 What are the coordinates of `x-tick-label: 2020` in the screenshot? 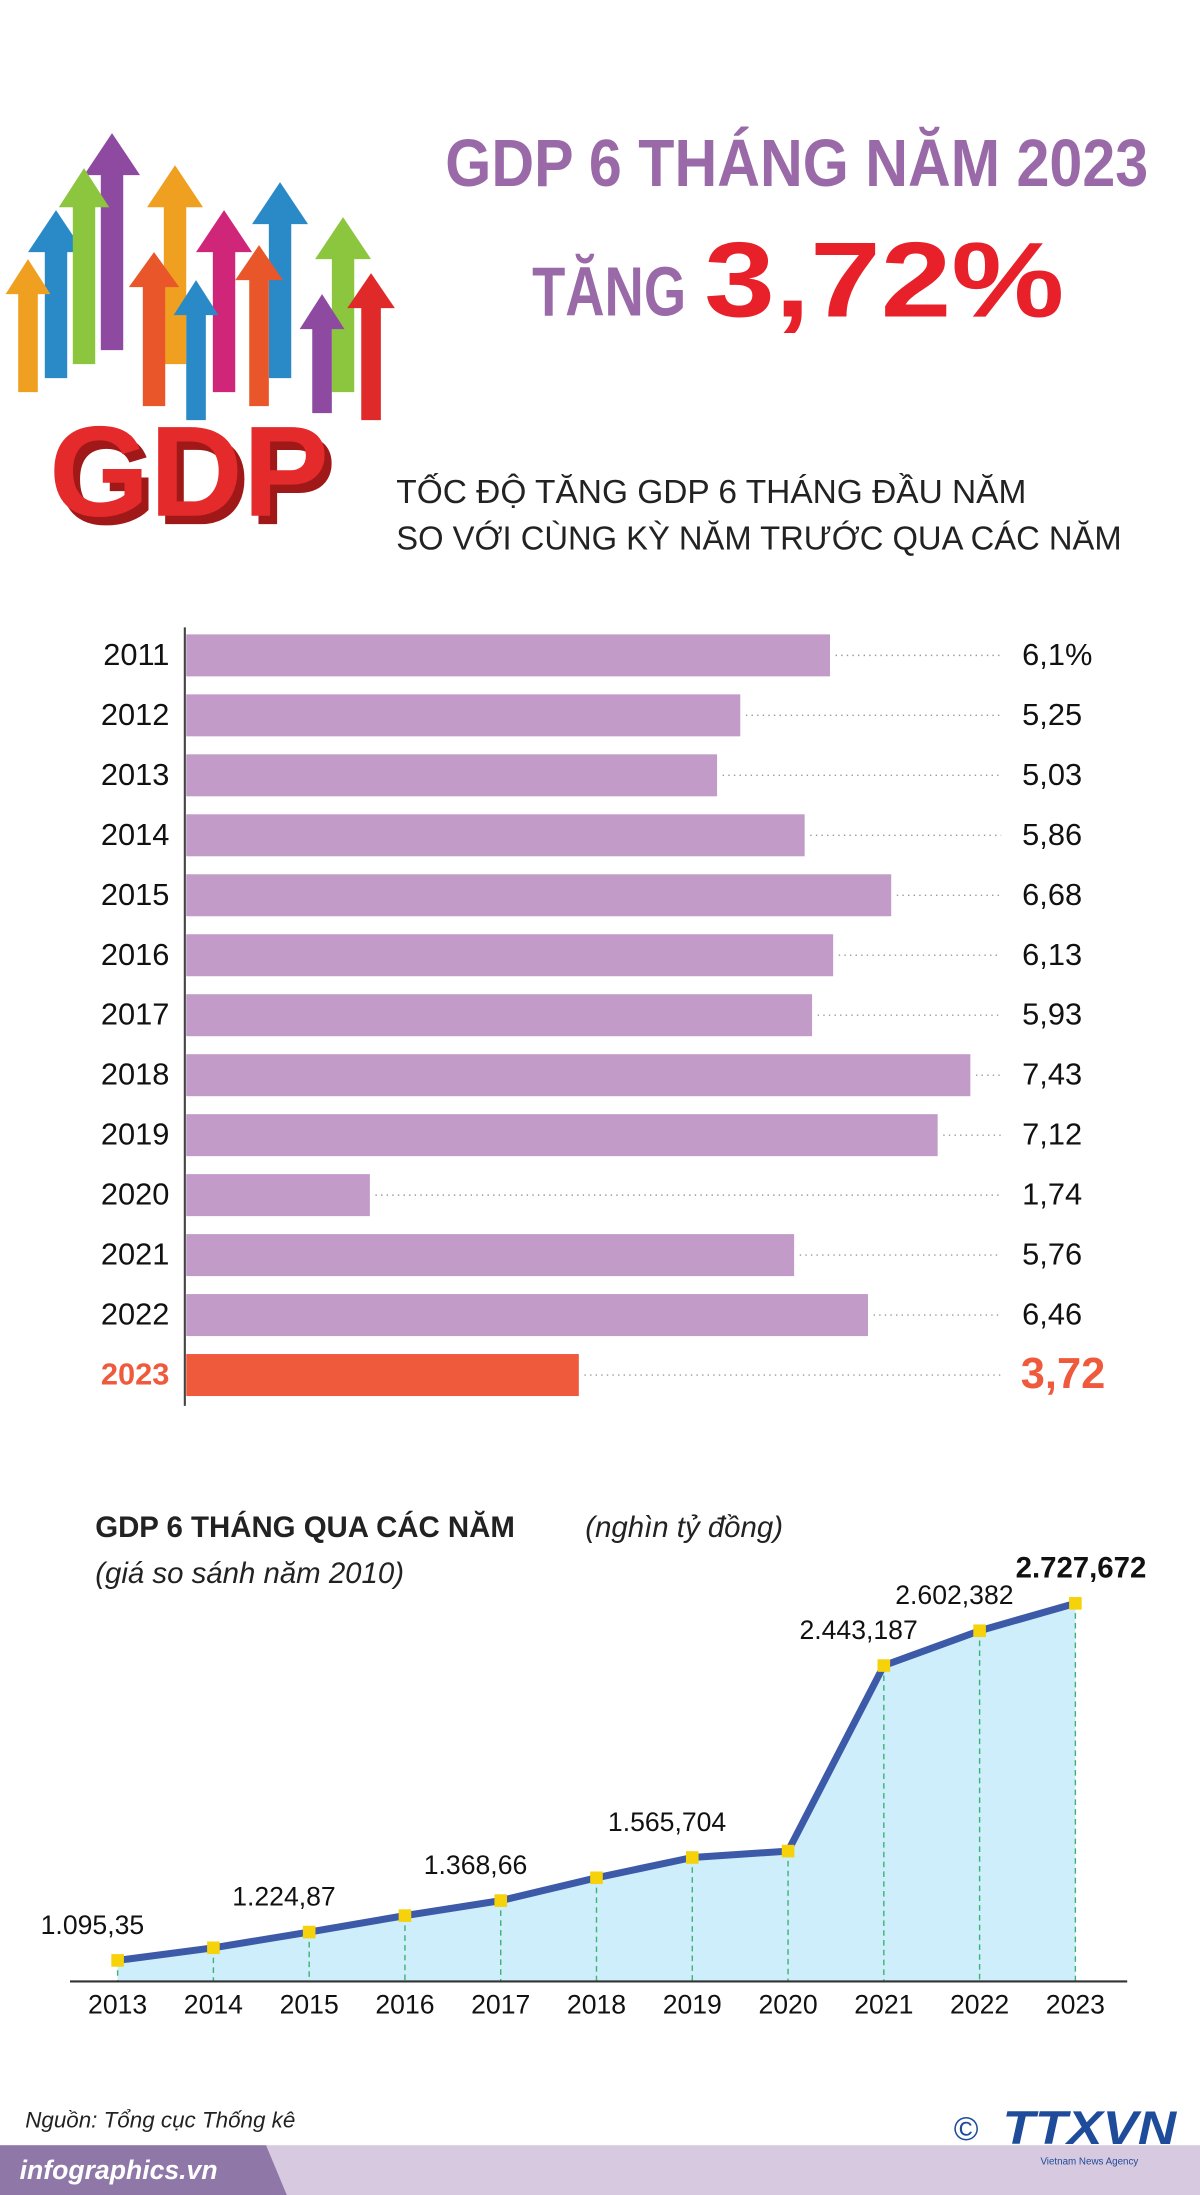 It's located at (787, 2005).